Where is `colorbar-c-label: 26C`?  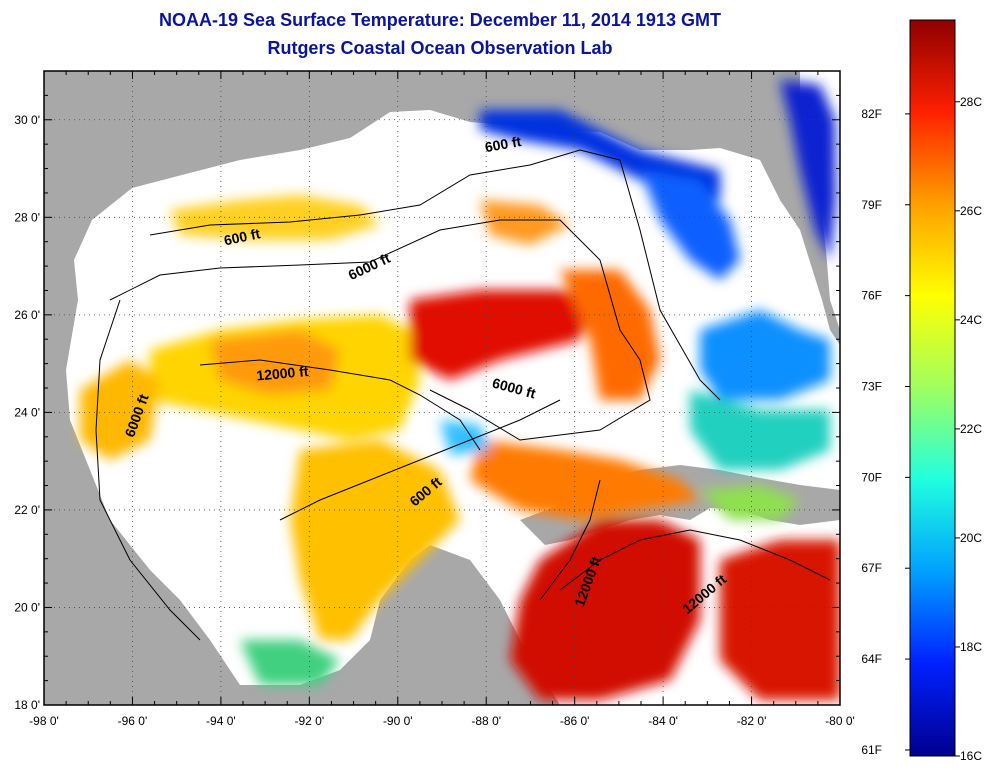
colorbar-c-label: 26C is located at coordinates (971, 211).